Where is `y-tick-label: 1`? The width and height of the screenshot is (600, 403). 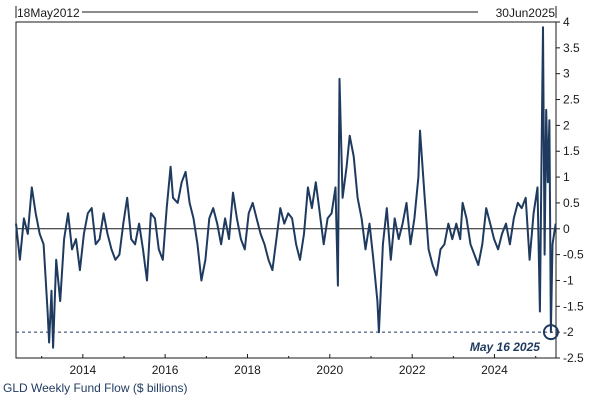 y-tick-label: 1 is located at coordinates (566, 177).